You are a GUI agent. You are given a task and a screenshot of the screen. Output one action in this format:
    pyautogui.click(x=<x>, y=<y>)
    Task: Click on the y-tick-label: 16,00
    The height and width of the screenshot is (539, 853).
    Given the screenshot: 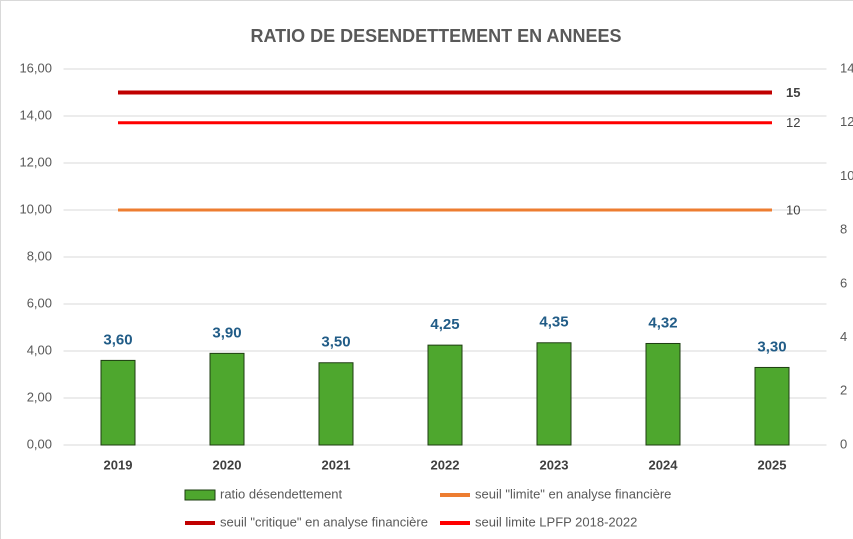 What is the action you would take?
    pyautogui.click(x=35, y=67)
    